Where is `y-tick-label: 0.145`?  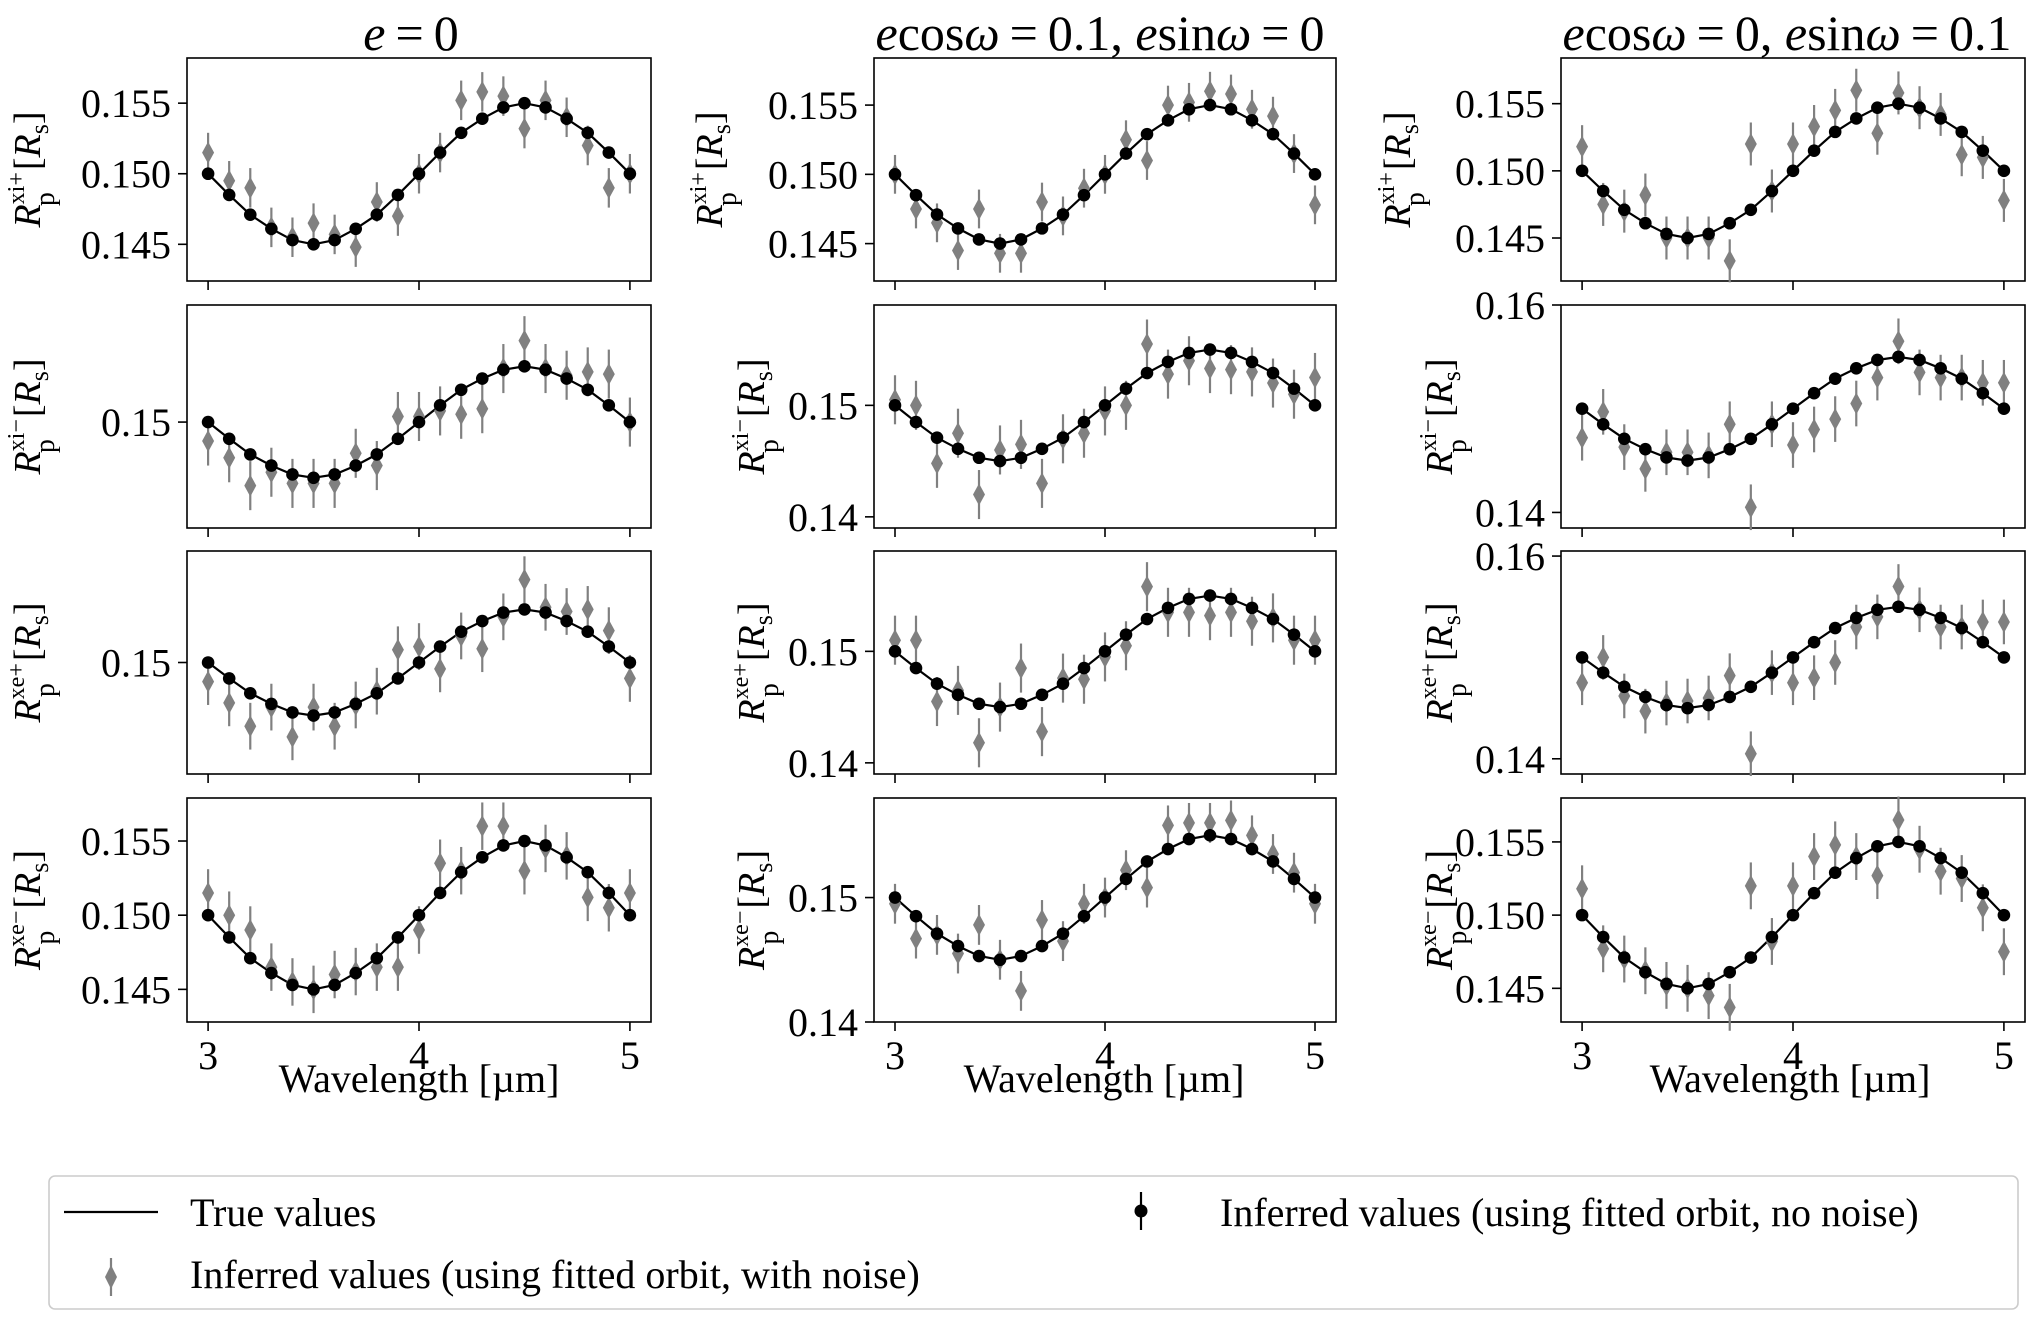
y-tick-label: 0.145 is located at coordinates (1500, 238).